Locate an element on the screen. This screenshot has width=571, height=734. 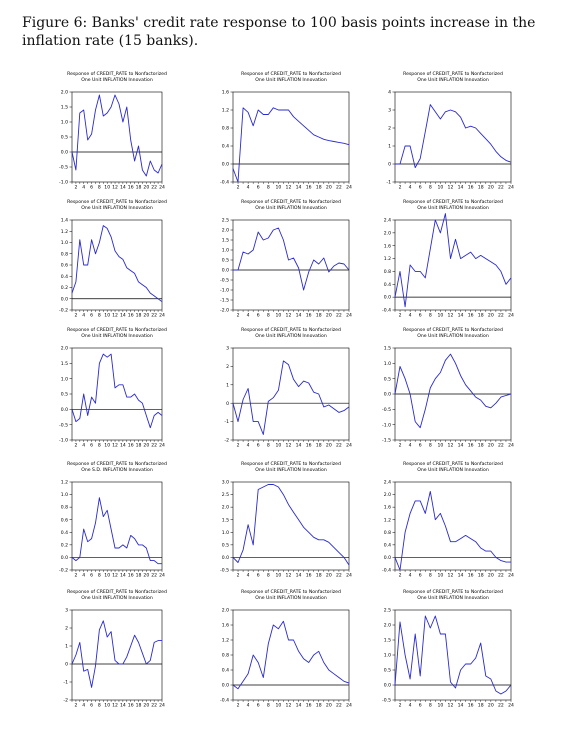
y-tick-label: 0.5 is located at coordinates (387, 379).